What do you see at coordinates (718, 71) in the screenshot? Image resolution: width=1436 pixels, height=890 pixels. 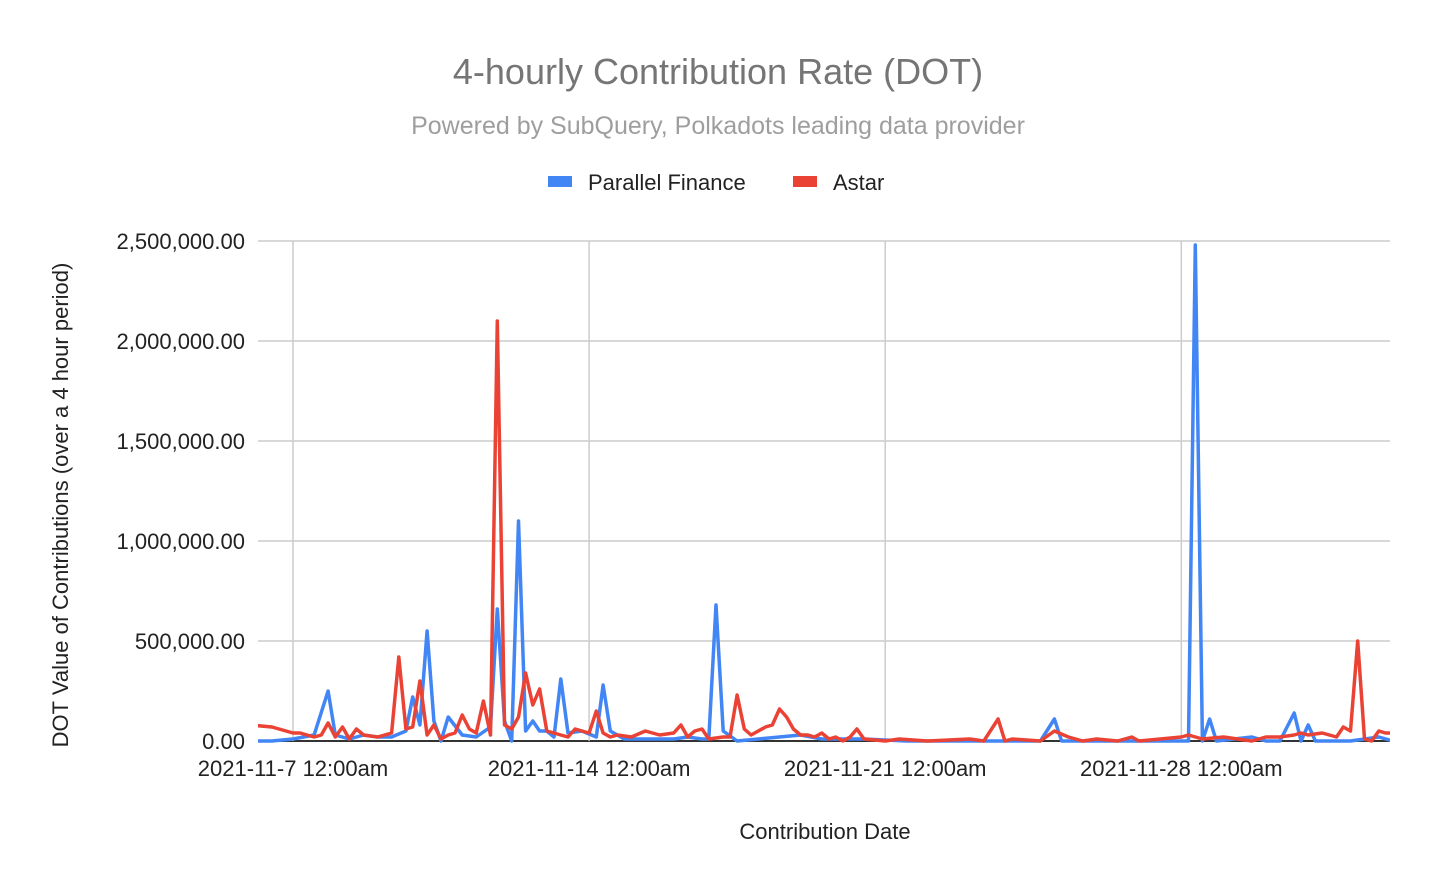 I see `chart-title: 4-hourly Contribution Rate (DOT)` at bounding box center [718, 71].